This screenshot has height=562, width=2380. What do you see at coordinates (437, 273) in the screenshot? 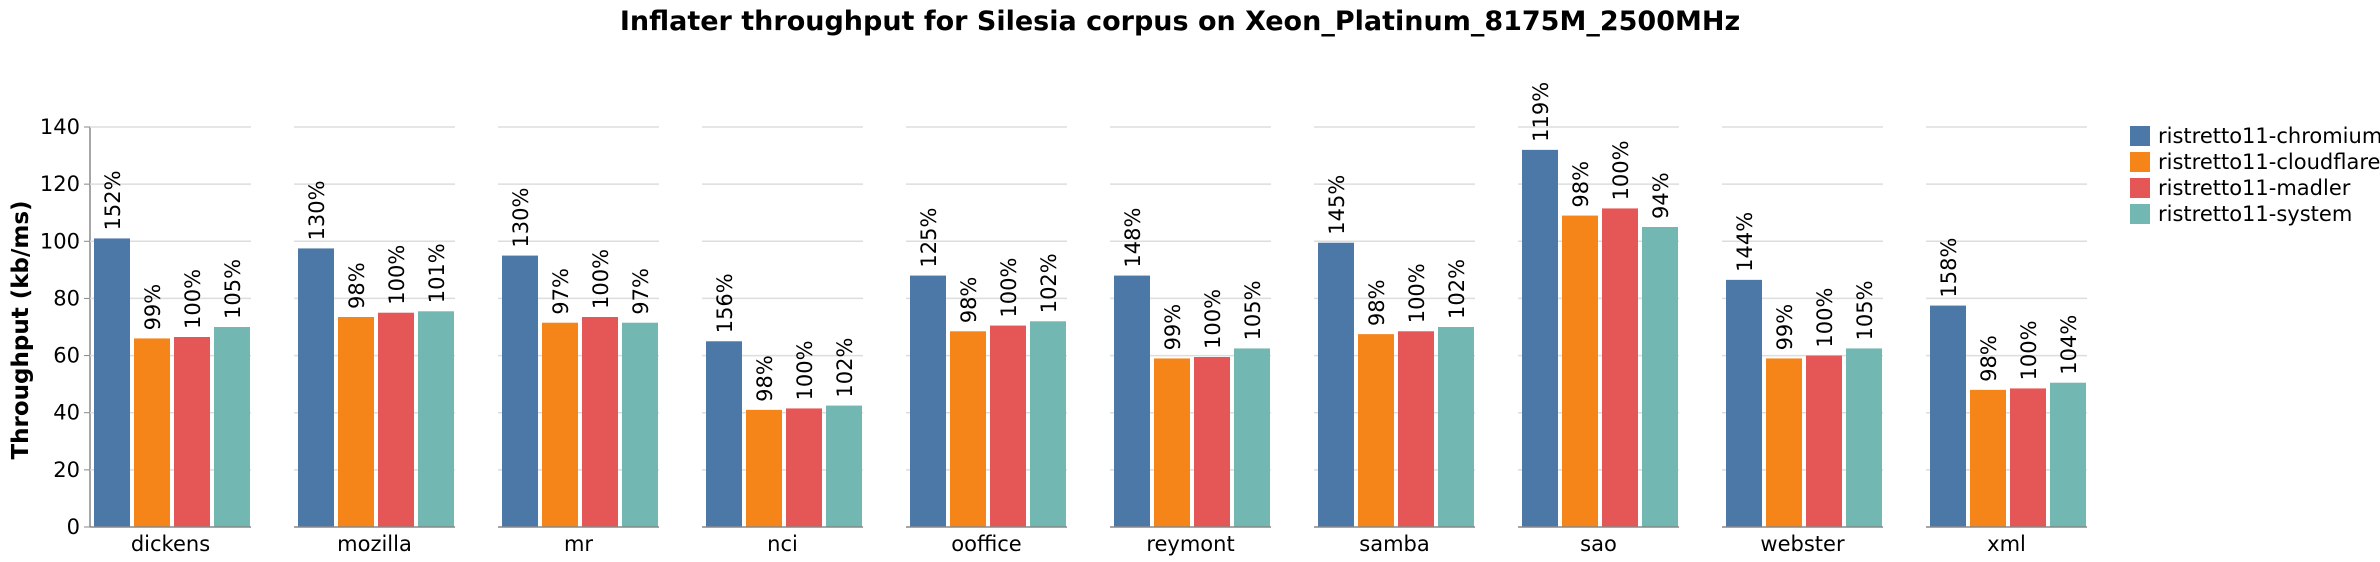
I see `data-label: 101%` at bounding box center [437, 273].